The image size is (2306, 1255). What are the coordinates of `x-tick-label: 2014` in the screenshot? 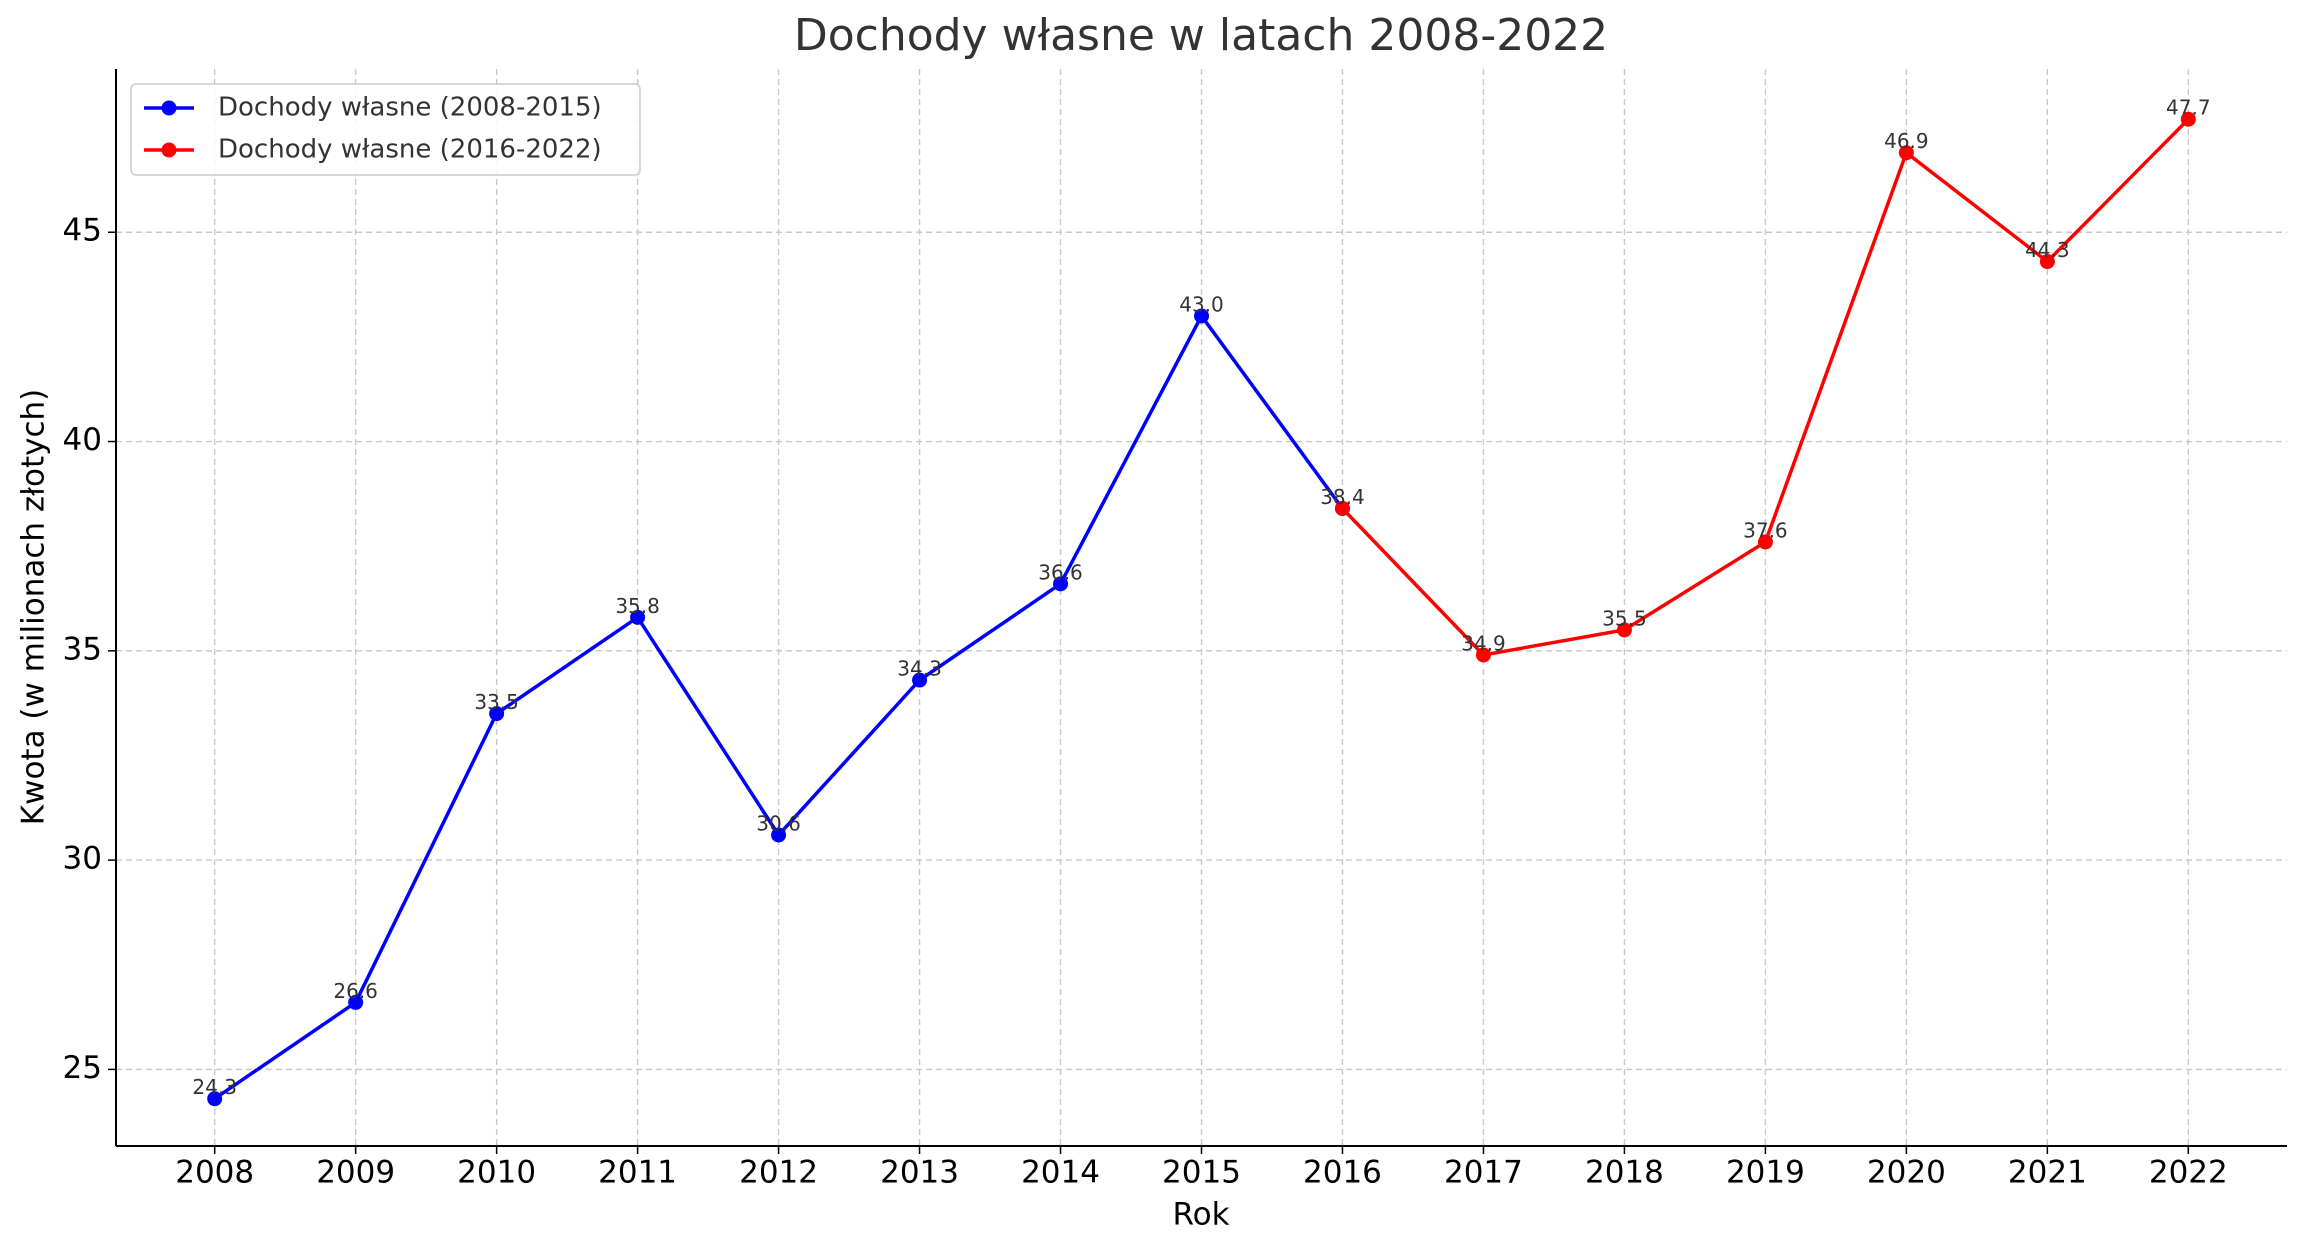 It's located at (1060, 1173).